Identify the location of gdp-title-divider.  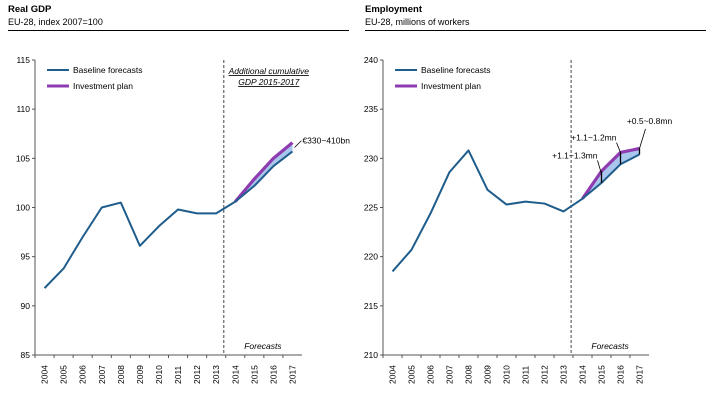
(178, 30).